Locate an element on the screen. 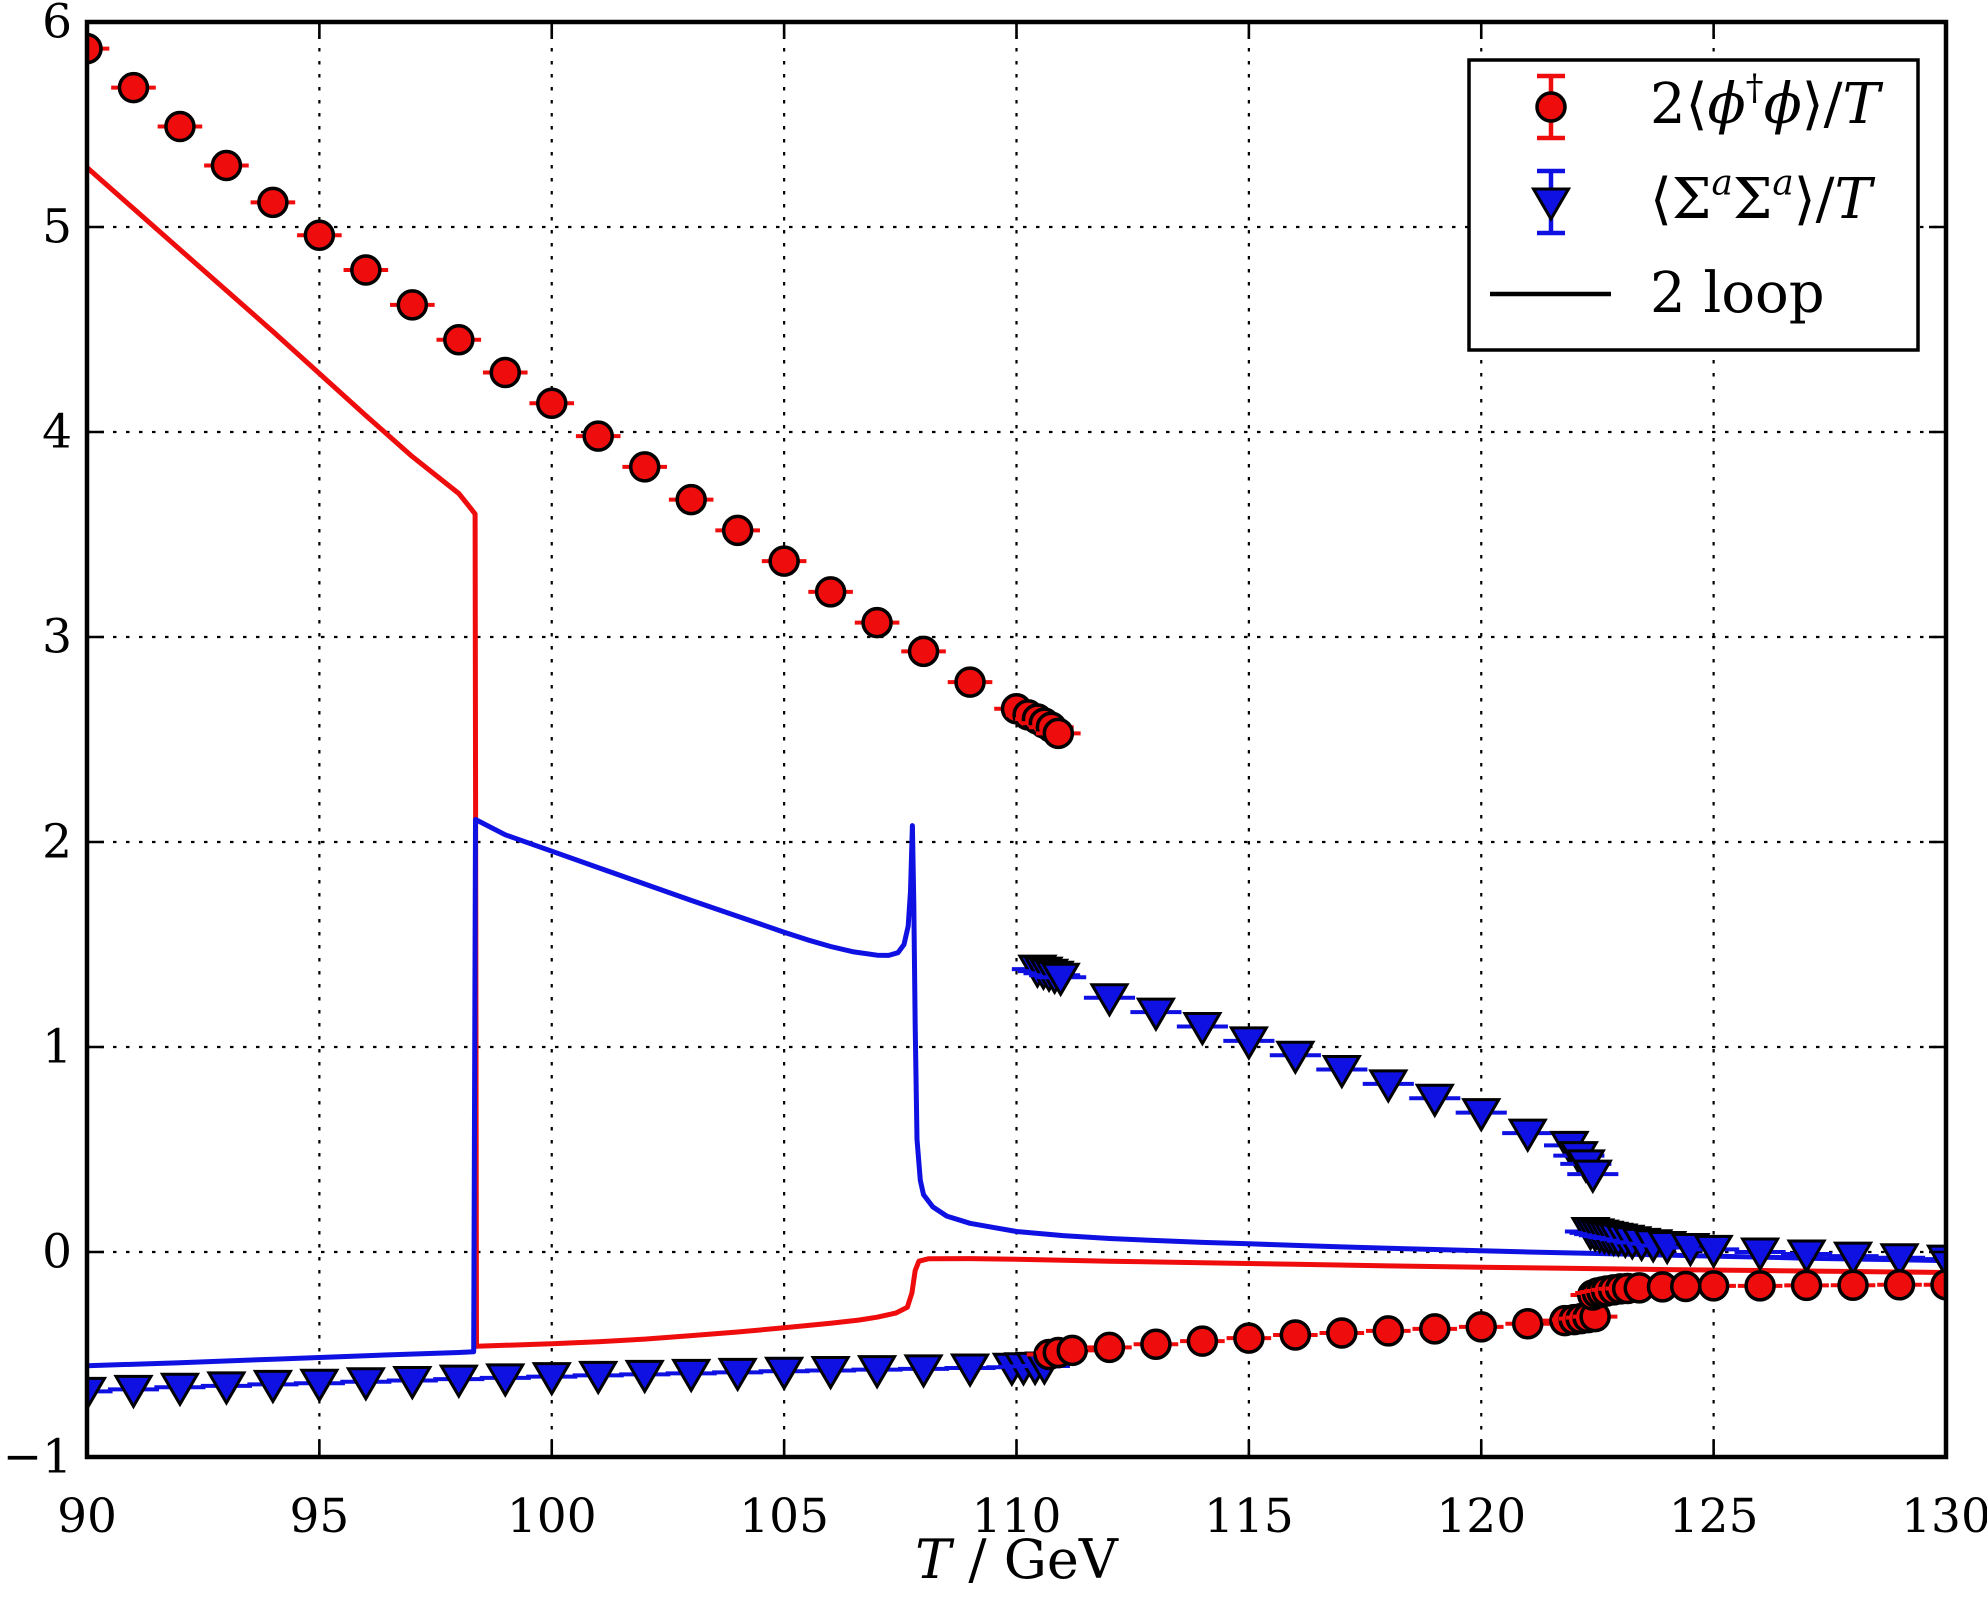 The image size is (1987, 1599). legend-circle-marker is located at coordinates (1551, 107).